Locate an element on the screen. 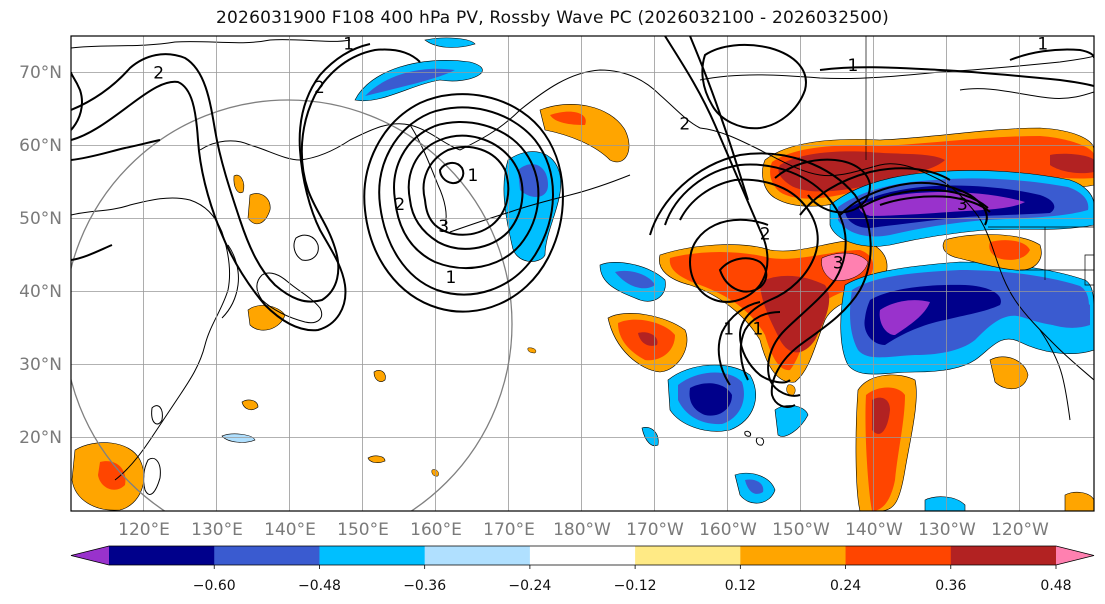 This screenshot has width=1105, height=604. lon-label-130e: 130°E is located at coordinates (217, 530).